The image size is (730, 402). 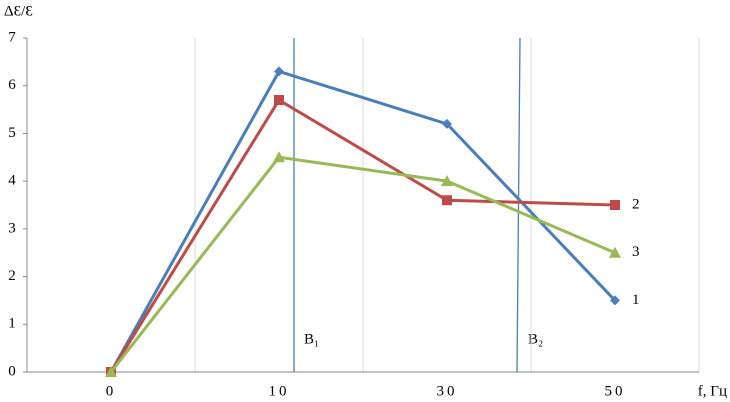 What do you see at coordinates (12, 276) in the screenshot?
I see `y-tick-label: 2` at bounding box center [12, 276].